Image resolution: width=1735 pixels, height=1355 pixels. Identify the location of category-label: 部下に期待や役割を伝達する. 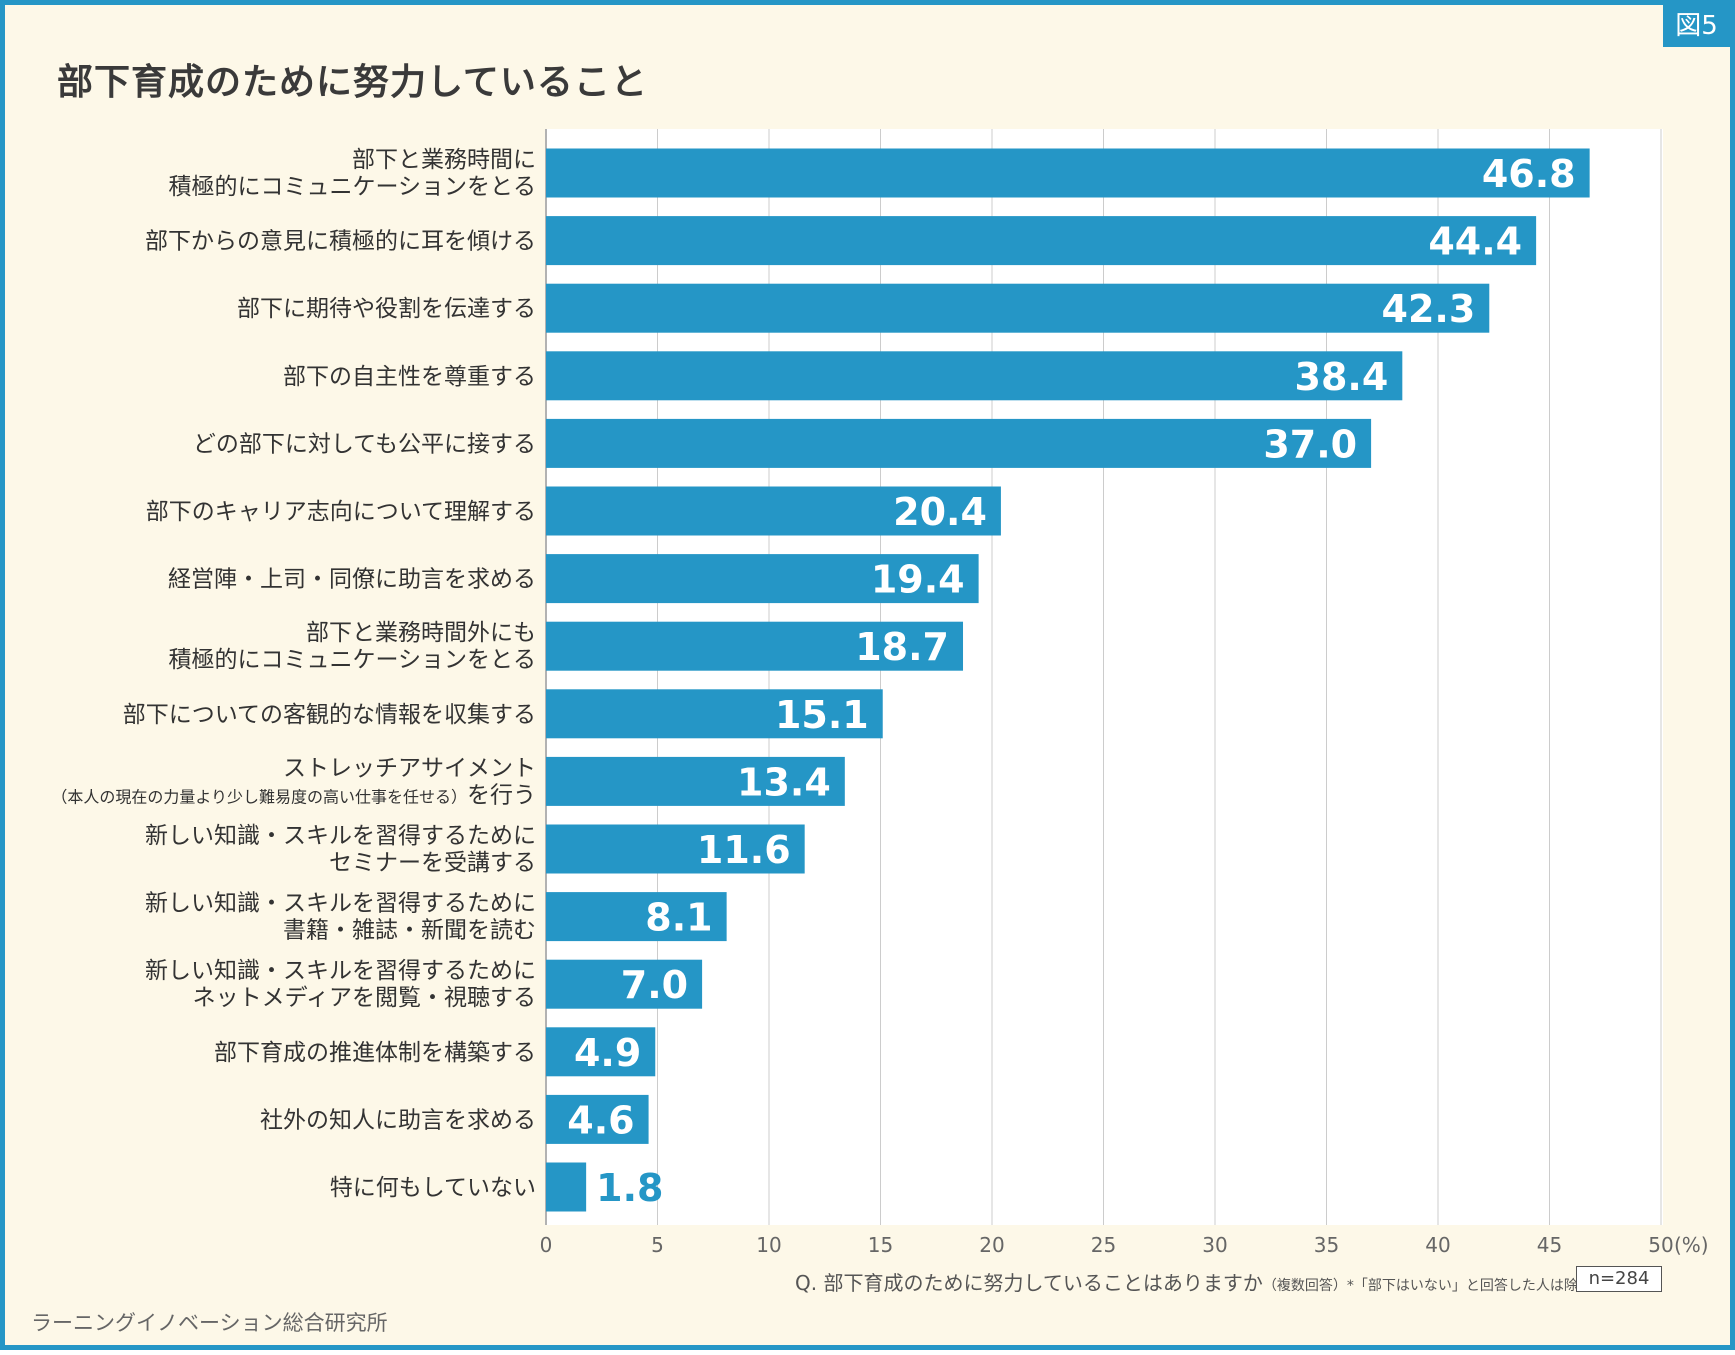
(386, 309).